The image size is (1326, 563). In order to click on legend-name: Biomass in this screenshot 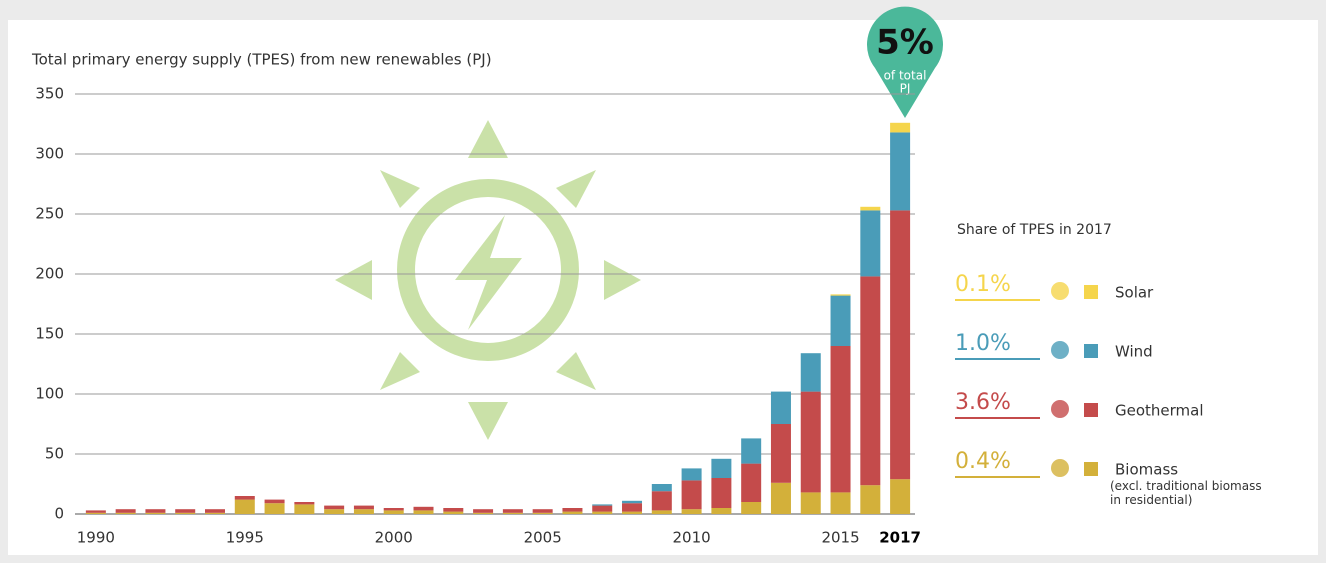, I will do `click(1146, 470)`.